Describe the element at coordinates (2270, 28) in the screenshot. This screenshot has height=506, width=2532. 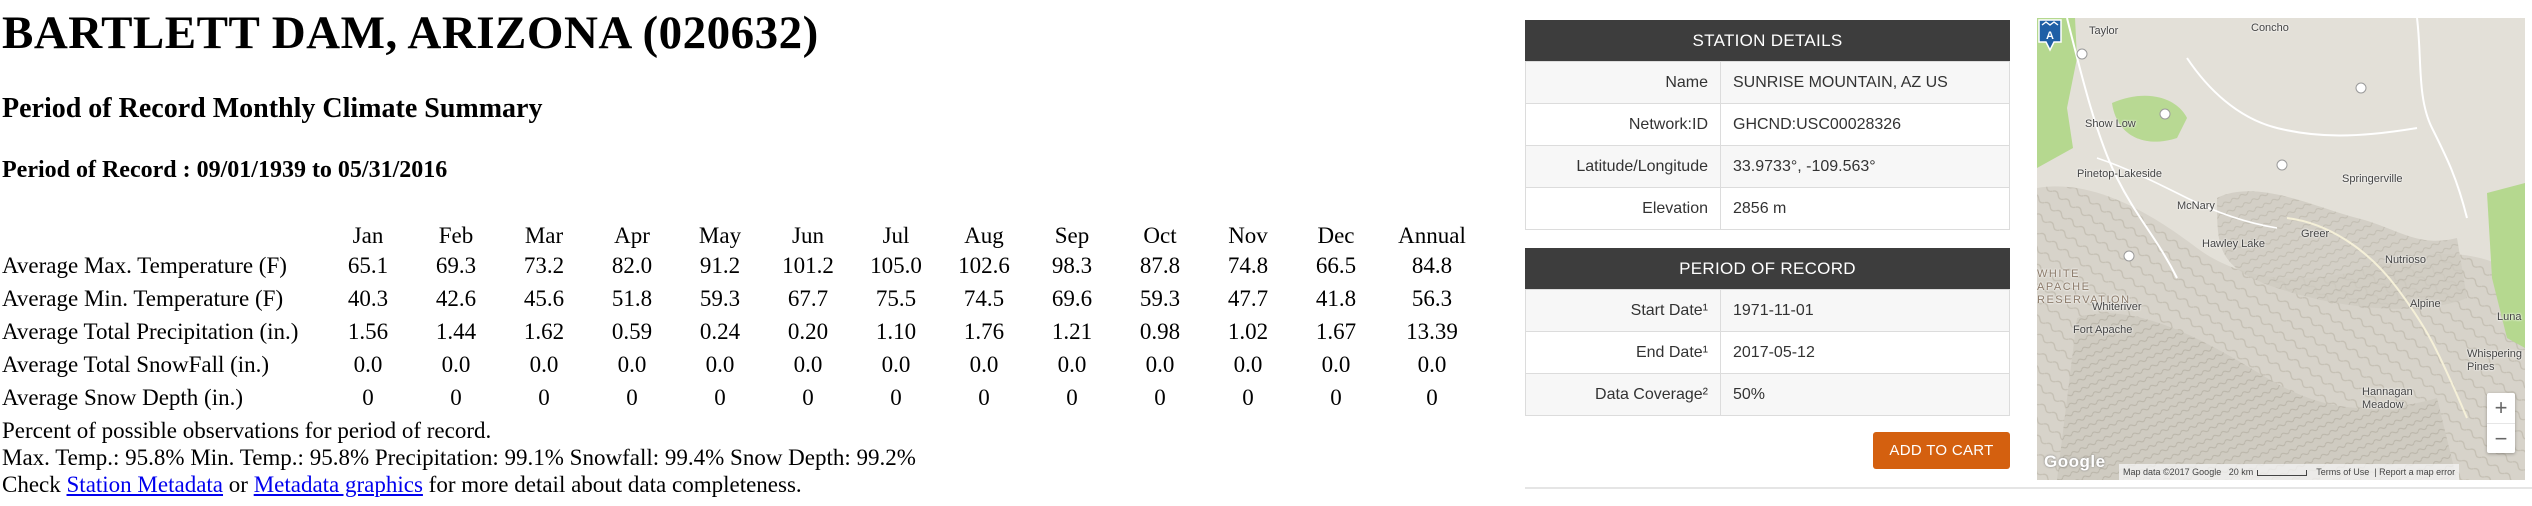
I see `place-label: Concho` at that location.